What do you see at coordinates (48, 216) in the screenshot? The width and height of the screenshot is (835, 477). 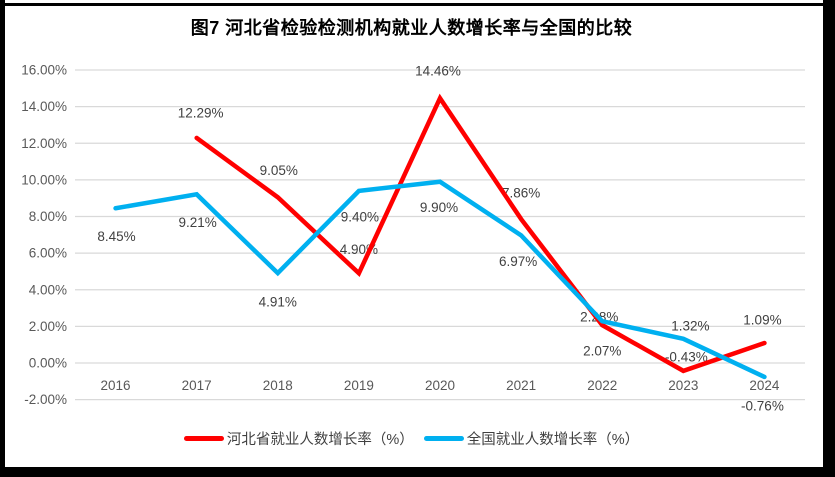 I see `y-axis-tick-label: 8.00%` at bounding box center [48, 216].